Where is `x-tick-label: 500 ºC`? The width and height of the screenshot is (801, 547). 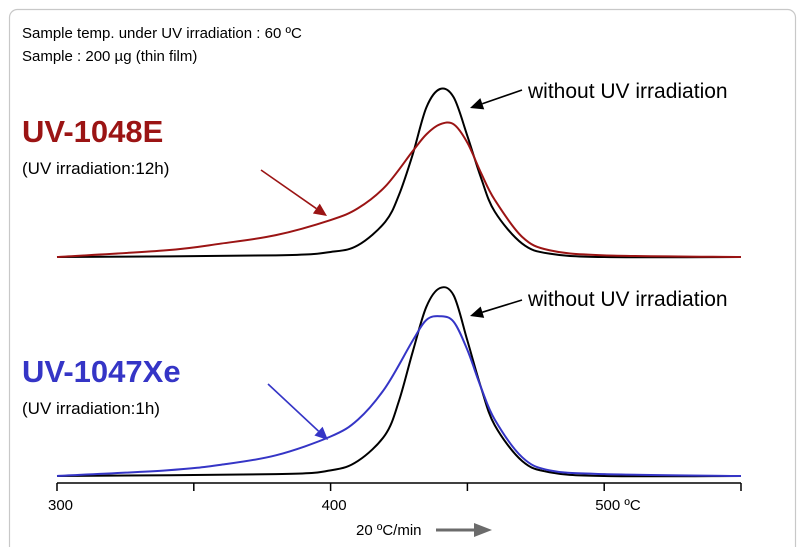
x-tick-label: 500 ºC is located at coordinates (618, 505).